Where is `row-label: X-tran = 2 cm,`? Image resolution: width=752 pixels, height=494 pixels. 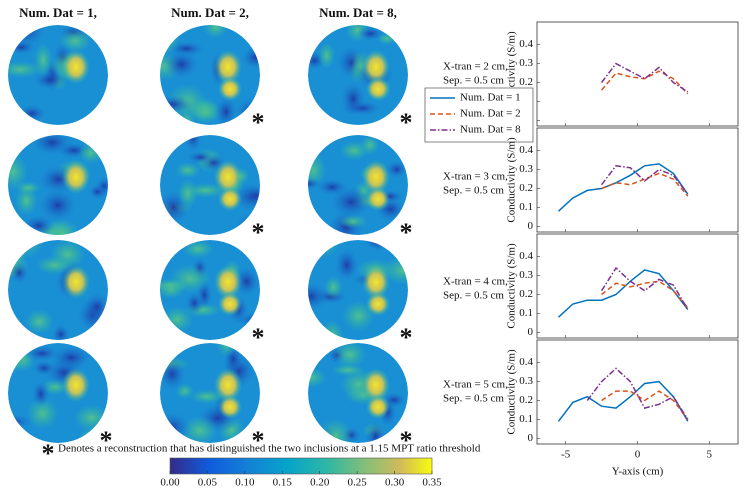
row-label: X-tran = 2 cm, is located at coordinates (475, 67).